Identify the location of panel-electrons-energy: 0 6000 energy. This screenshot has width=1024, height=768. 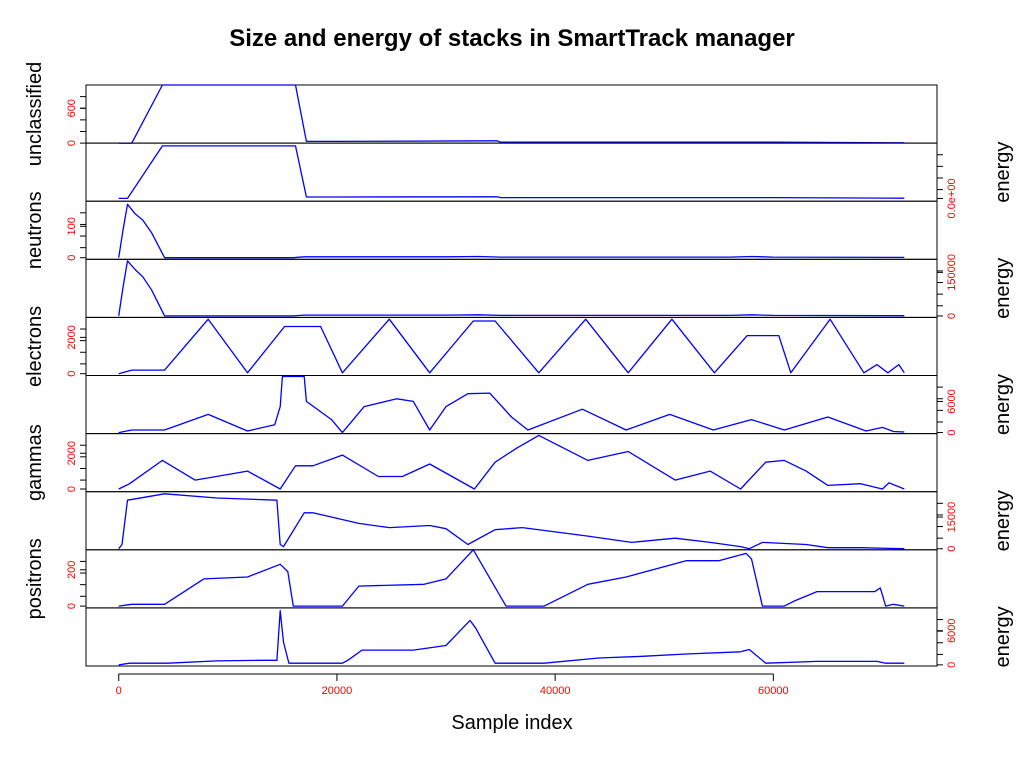
(549, 405).